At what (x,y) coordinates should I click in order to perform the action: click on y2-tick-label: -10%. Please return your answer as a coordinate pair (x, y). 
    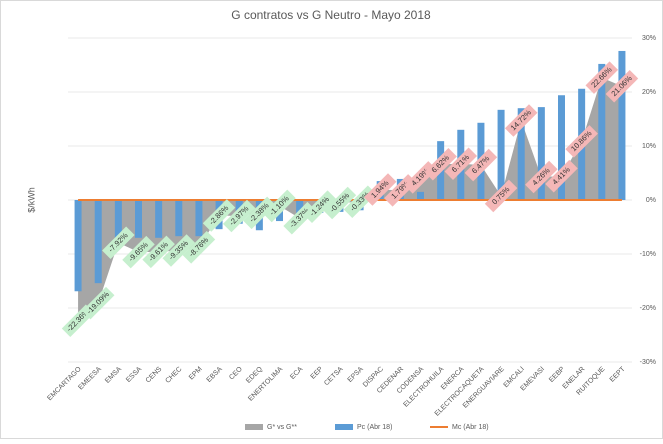
    Looking at the image, I should click on (648, 254).